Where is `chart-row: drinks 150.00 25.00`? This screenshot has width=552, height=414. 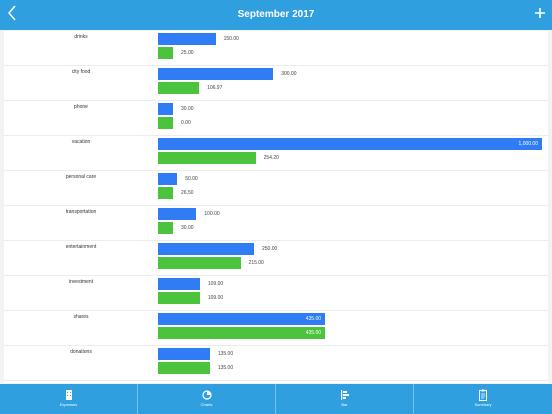
chart-row: drinks 150.00 25.00 is located at coordinates (276, 48).